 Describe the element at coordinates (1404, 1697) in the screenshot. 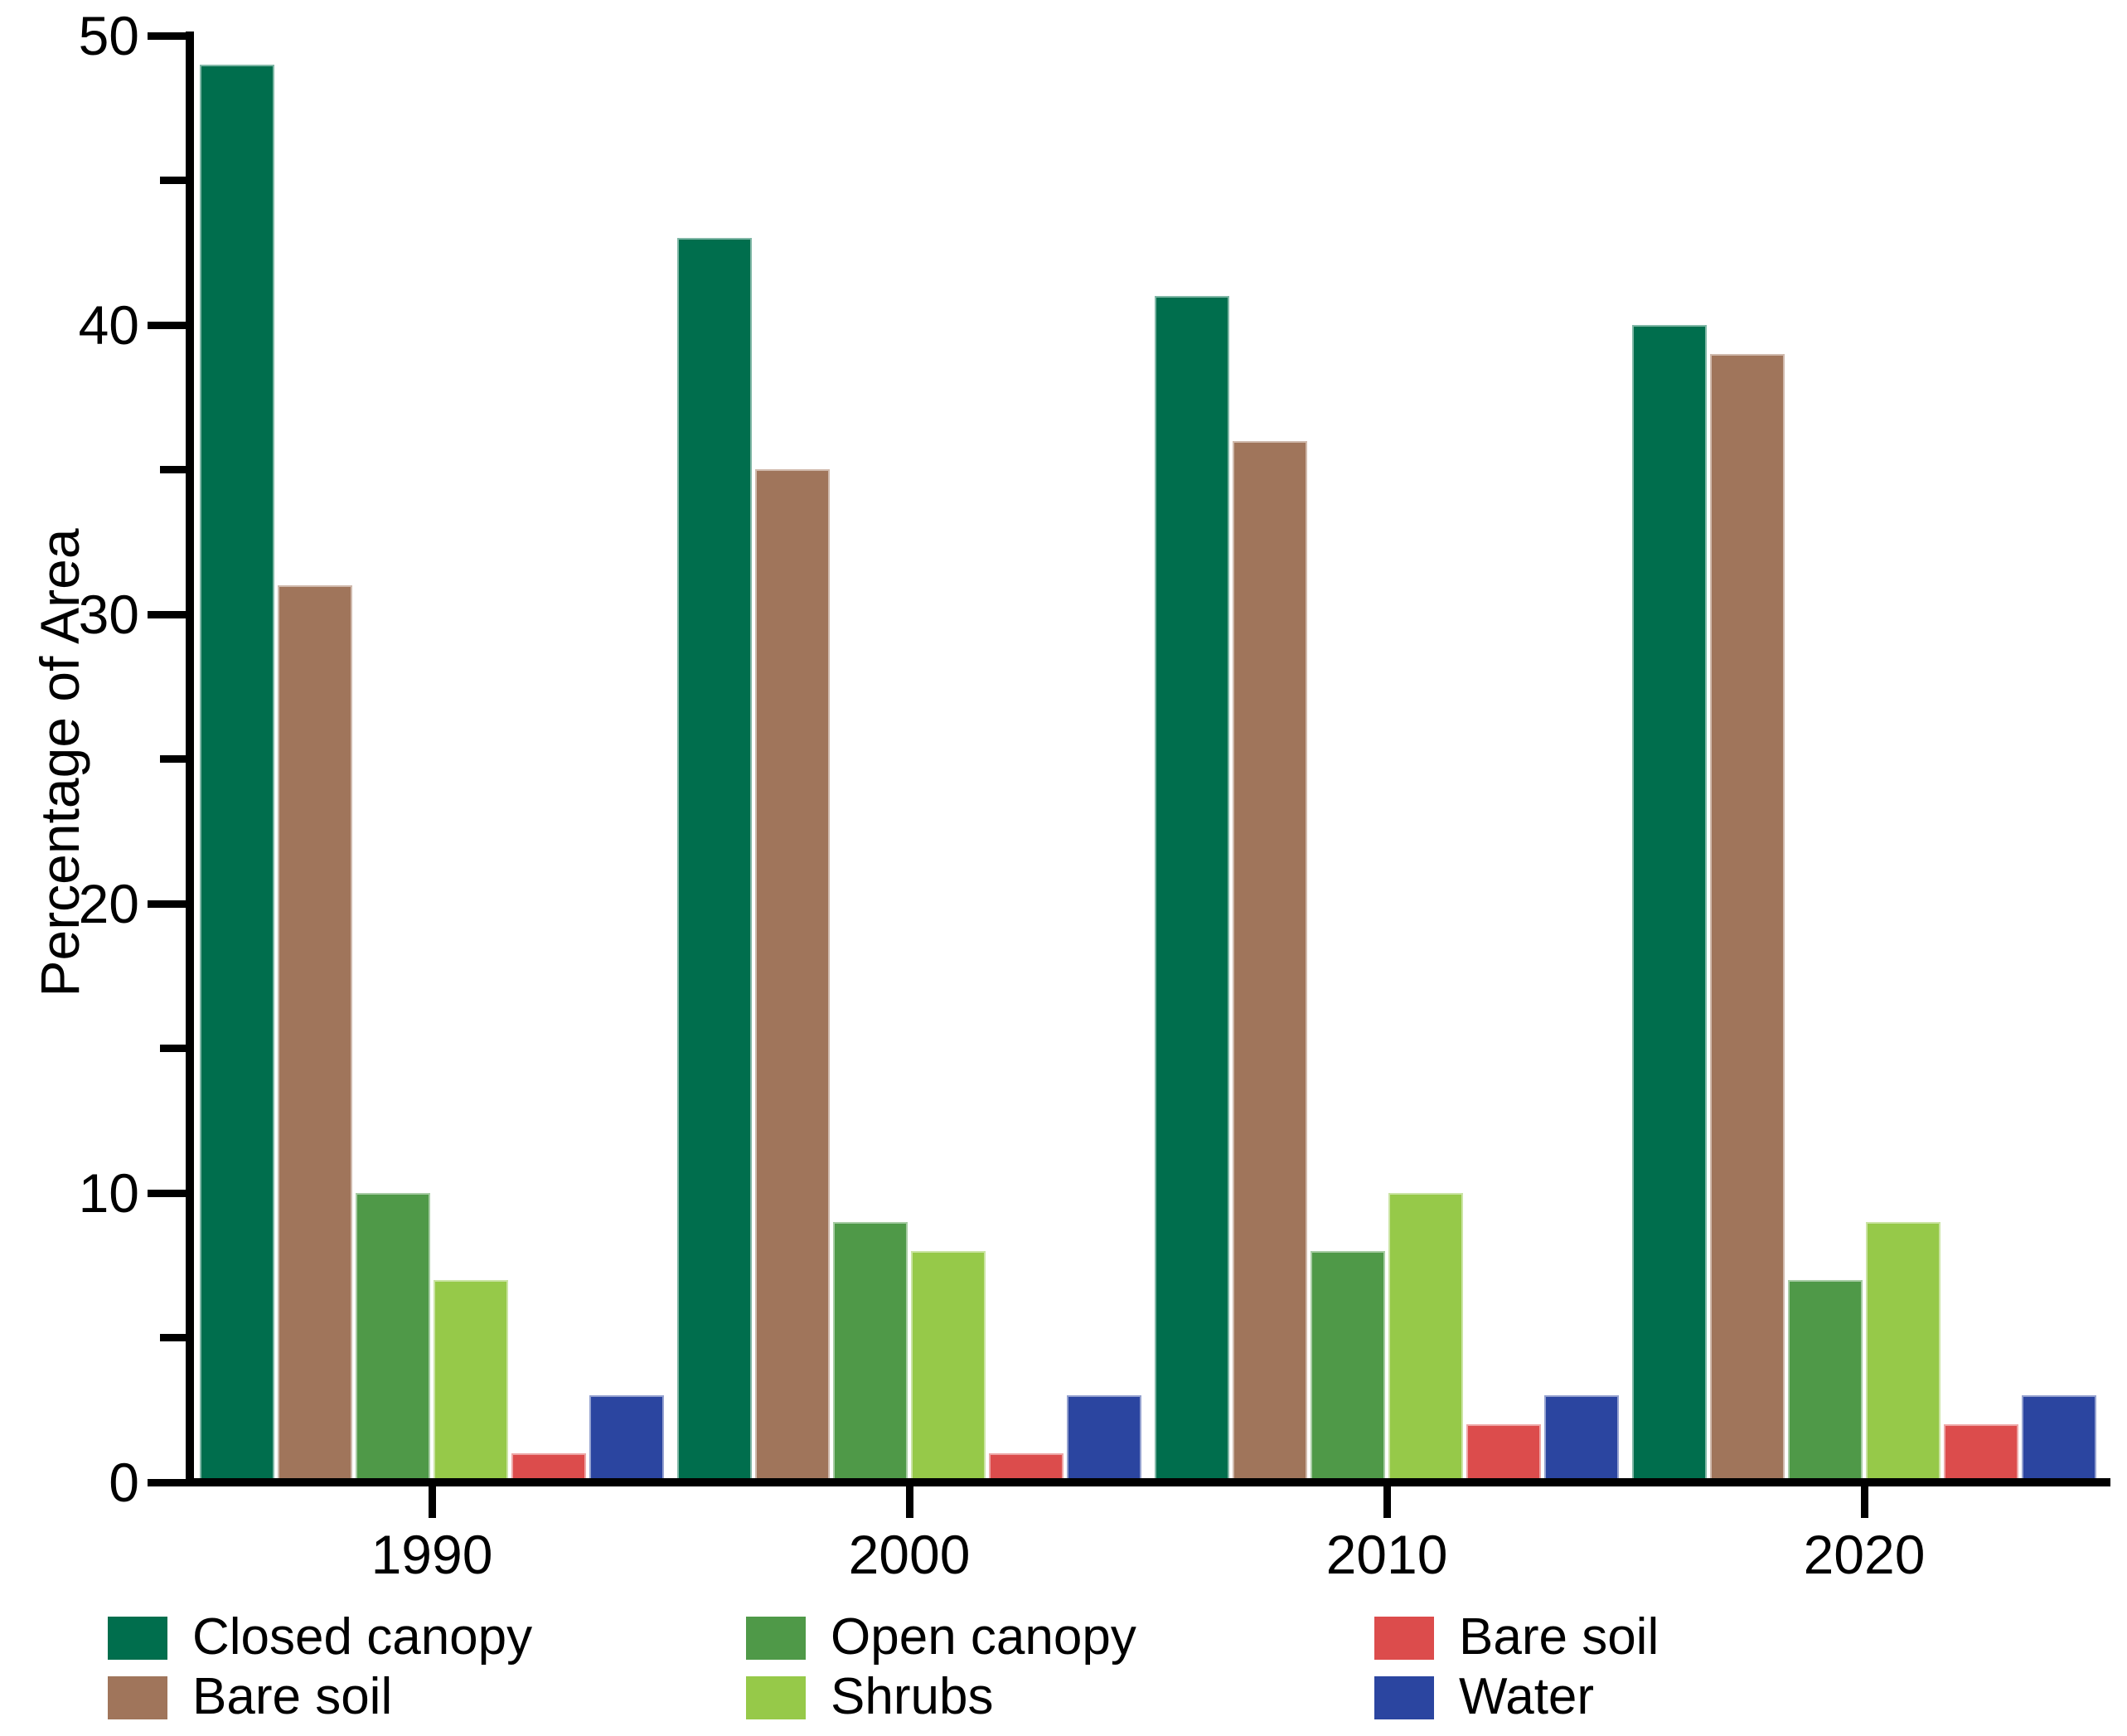

I see `legend-swatch-water` at that location.